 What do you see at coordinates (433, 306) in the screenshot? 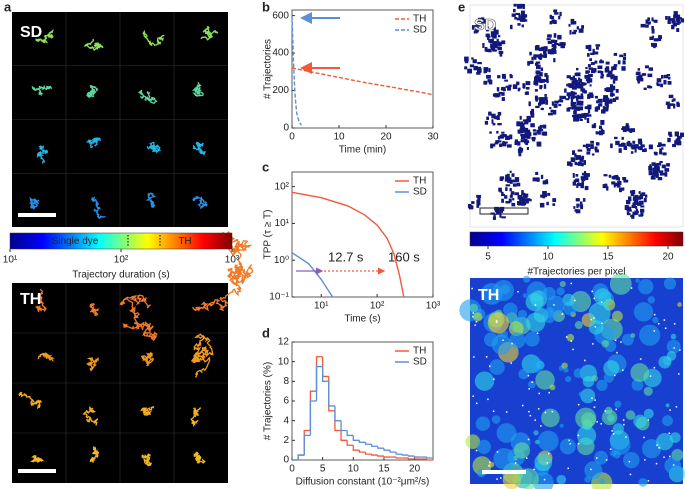
I see `x-tick-label: 10³` at bounding box center [433, 306].